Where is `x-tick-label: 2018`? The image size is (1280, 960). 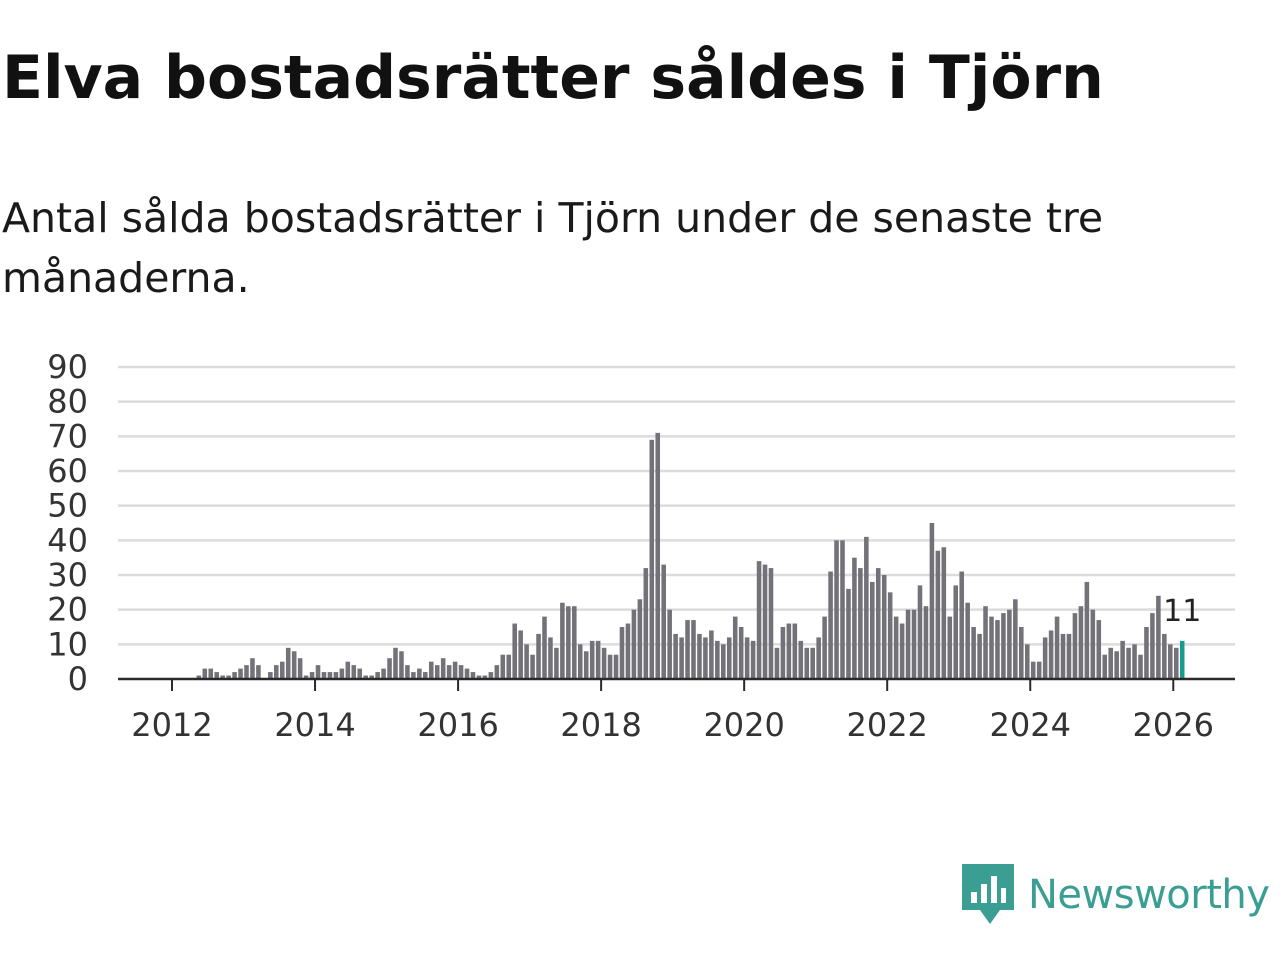
x-tick-label: 2018 is located at coordinates (600, 725).